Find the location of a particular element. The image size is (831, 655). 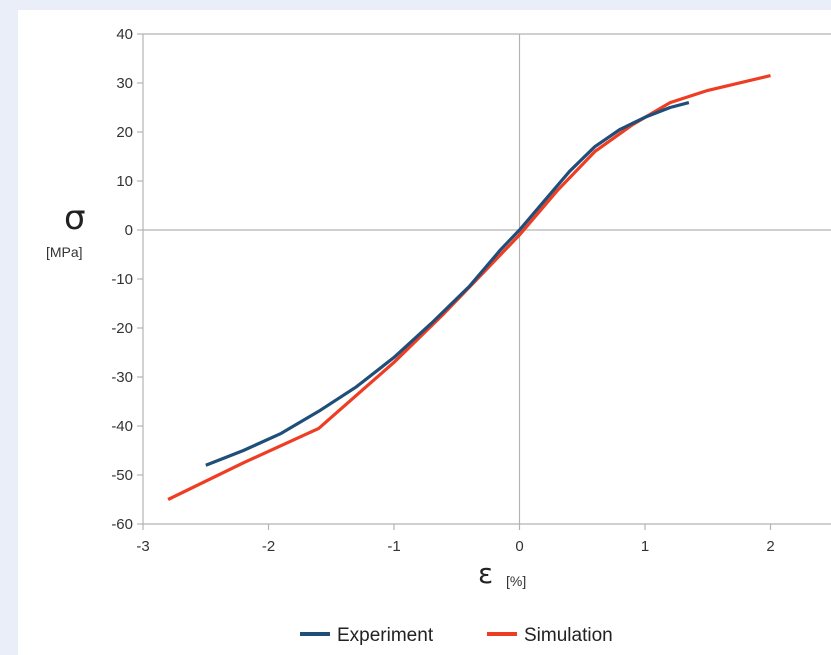

x-tick-label: -1 is located at coordinates (393, 546).